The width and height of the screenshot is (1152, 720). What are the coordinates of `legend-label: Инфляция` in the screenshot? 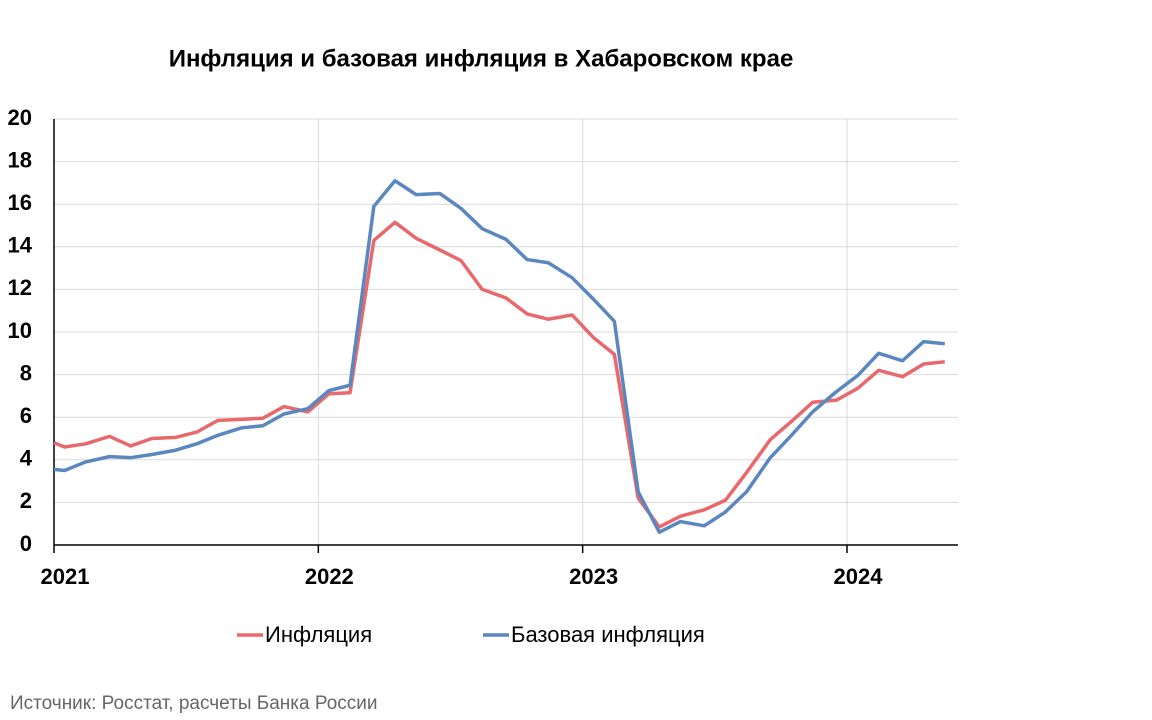 It's located at (318, 634).